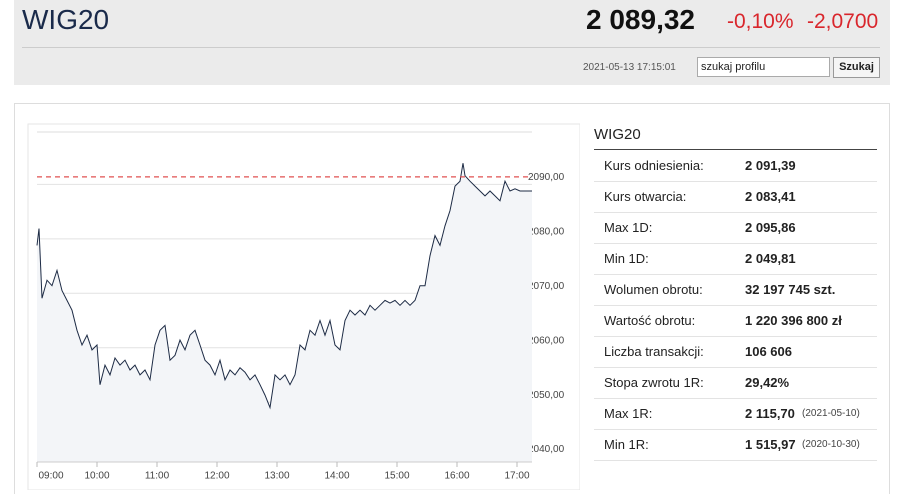  I want to click on change: -2,0700, so click(843, 21).